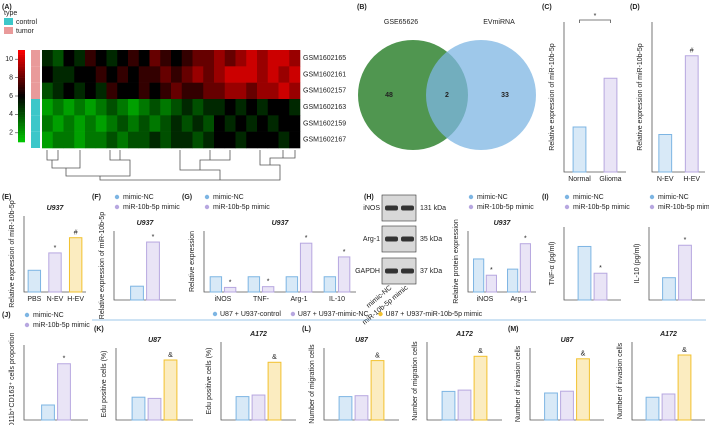 The height and width of the screenshot is (425, 709). Describe the element at coordinates (138, 197) in the screenshot. I see `legend-label: mimic-NC` at that location.